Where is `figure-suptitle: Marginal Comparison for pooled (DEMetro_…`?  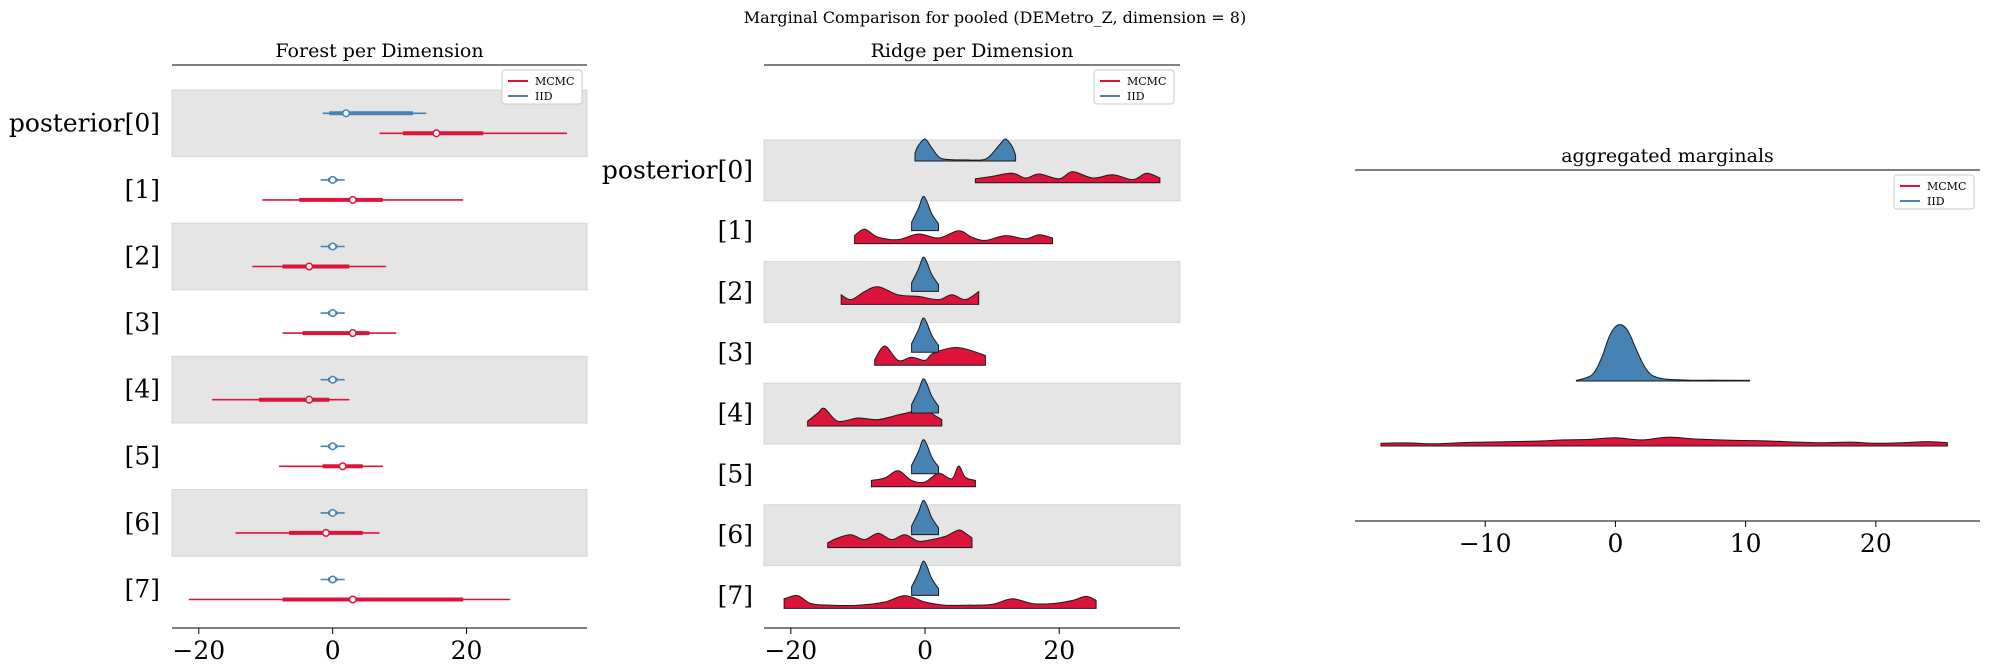 figure-suptitle: Marginal Comparison for pooled (DEMetro_… is located at coordinates (995, 17).